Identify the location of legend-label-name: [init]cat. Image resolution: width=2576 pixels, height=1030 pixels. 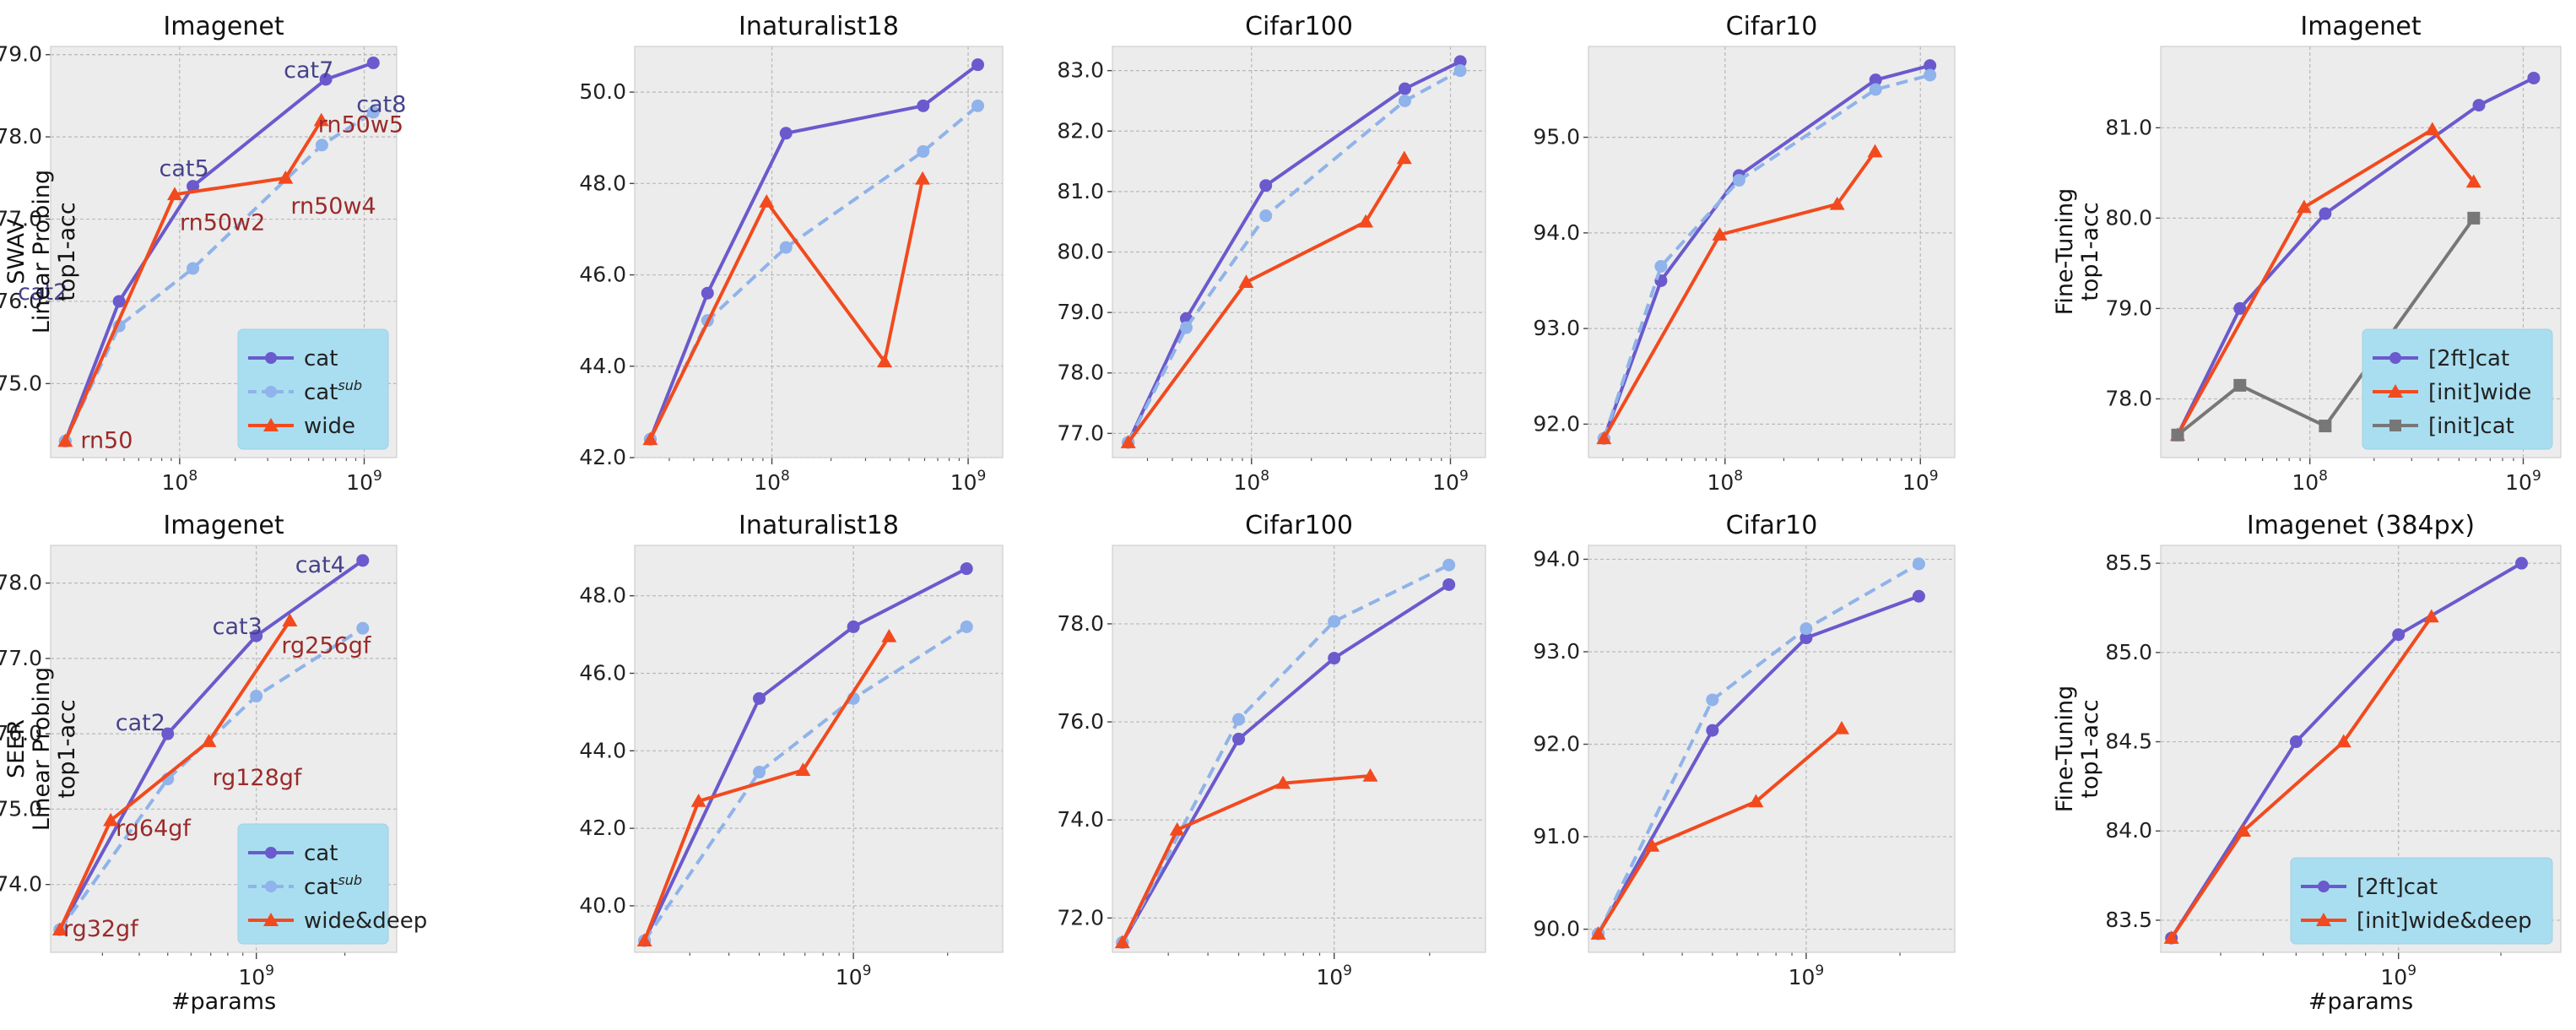
(2471, 426).